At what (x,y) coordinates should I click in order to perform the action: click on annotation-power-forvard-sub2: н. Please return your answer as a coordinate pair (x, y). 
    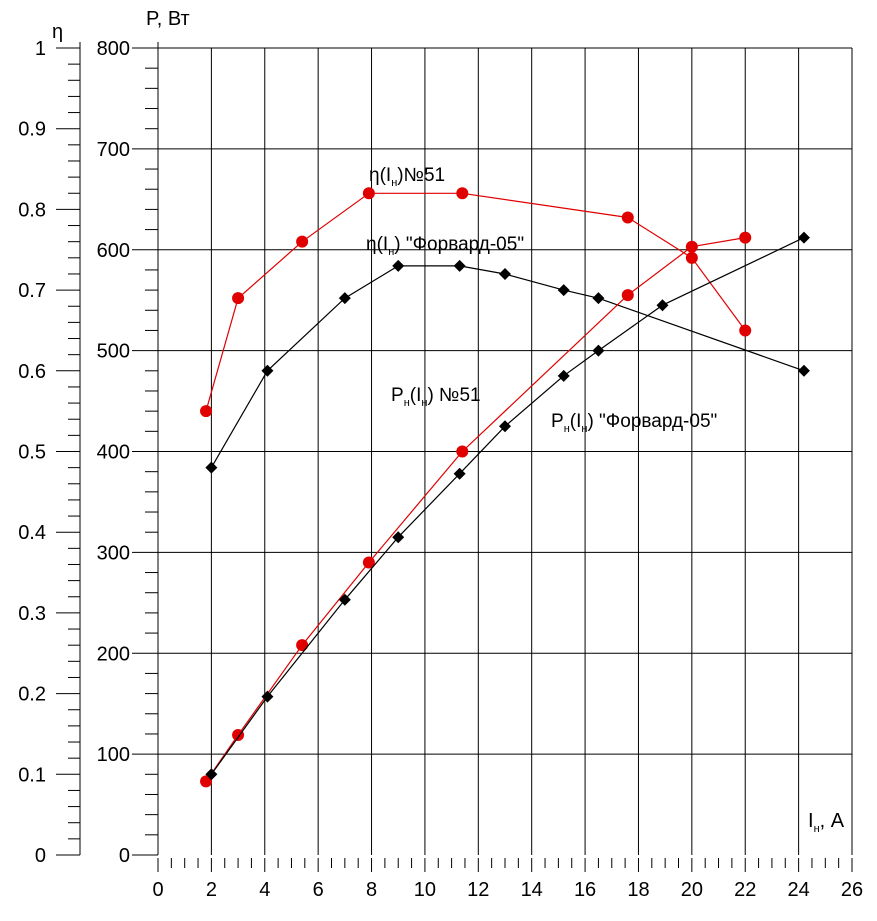
    Looking at the image, I should click on (584, 429).